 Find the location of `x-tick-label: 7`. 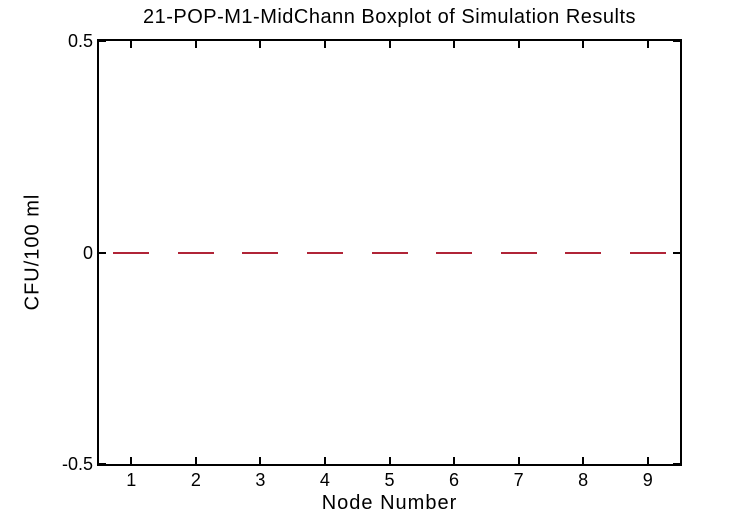

x-tick-label: 7 is located at coordinates (518, 480).